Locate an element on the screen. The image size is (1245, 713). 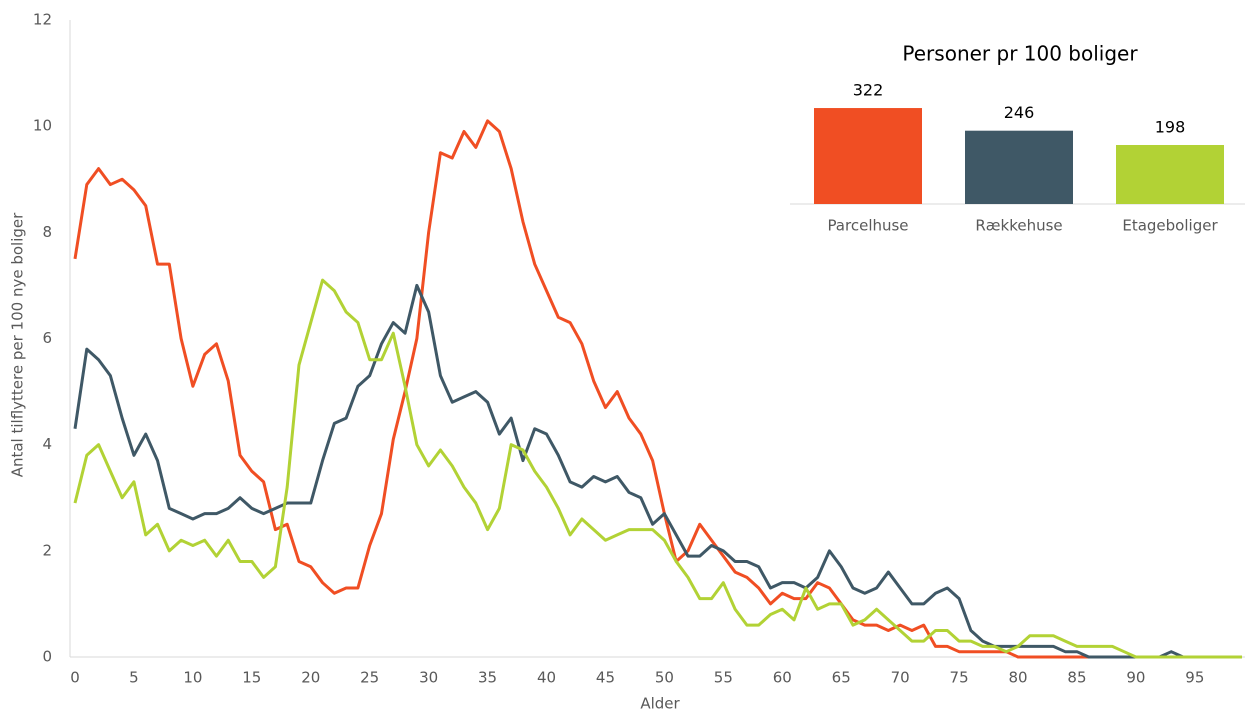
inset-title: Personer pr 100 boliger is located at coordinates (1020, 54).